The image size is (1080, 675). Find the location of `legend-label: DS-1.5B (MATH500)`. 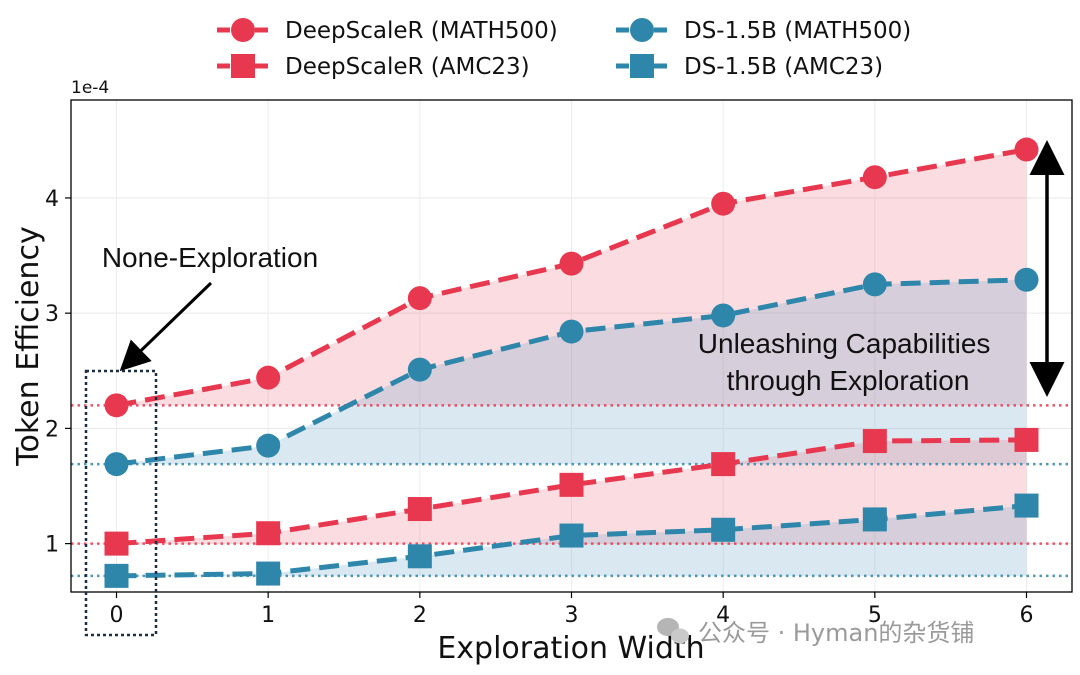

legend-label: DS-1.5B (MATH500) is located at coordinates (797, 31).